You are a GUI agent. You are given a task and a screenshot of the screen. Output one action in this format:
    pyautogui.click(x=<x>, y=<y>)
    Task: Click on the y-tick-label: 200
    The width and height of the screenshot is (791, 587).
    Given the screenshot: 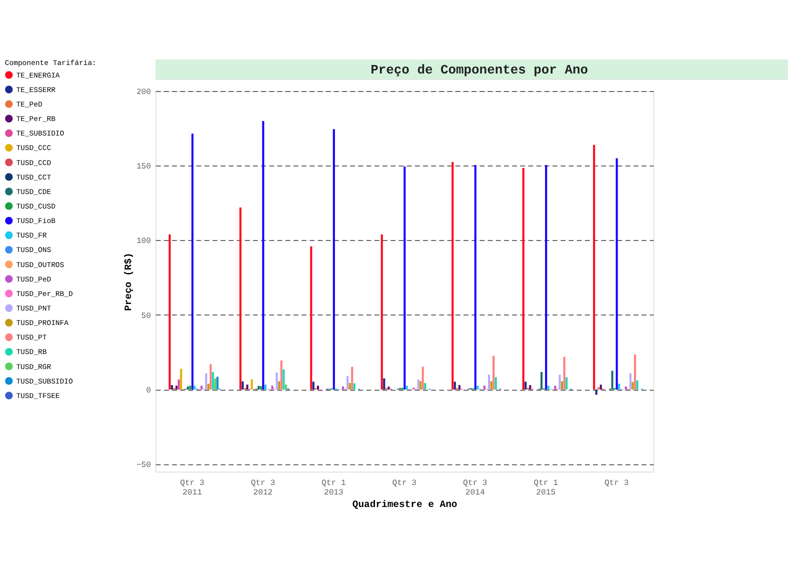 What is the action you would take?
    pyautogui.click(x=144, y=92)
    